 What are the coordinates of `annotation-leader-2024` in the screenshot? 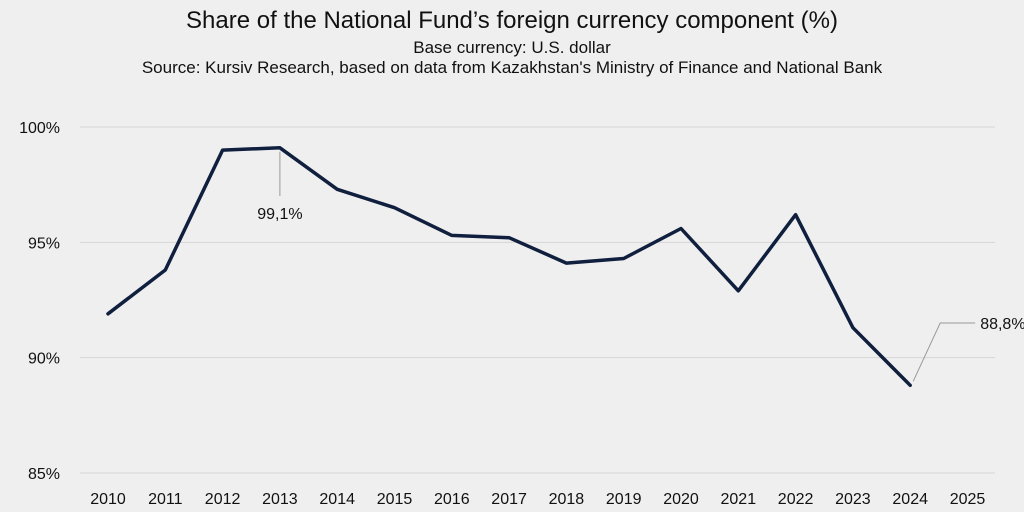 It's located at (944, 352).